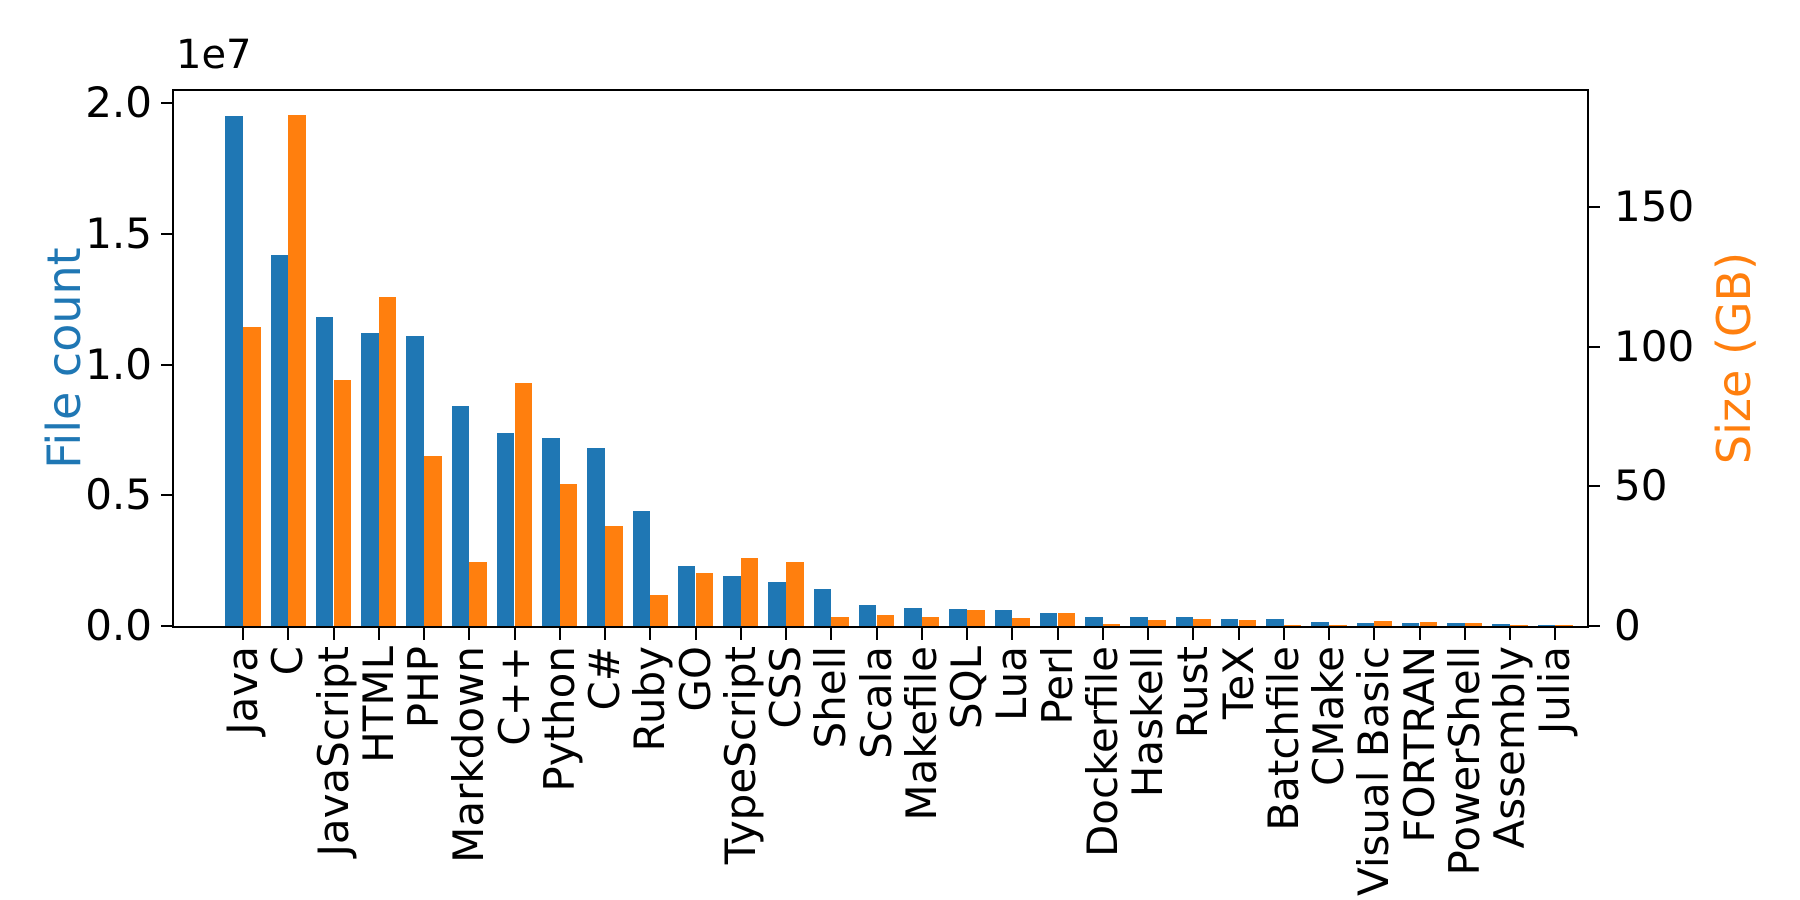 The width and height of the screenshot is (1800, 900). Describe the element at coordinates (1283, 738) in the screenshot. I see `x-tick-label-batchfile: Batchfile` at that location.